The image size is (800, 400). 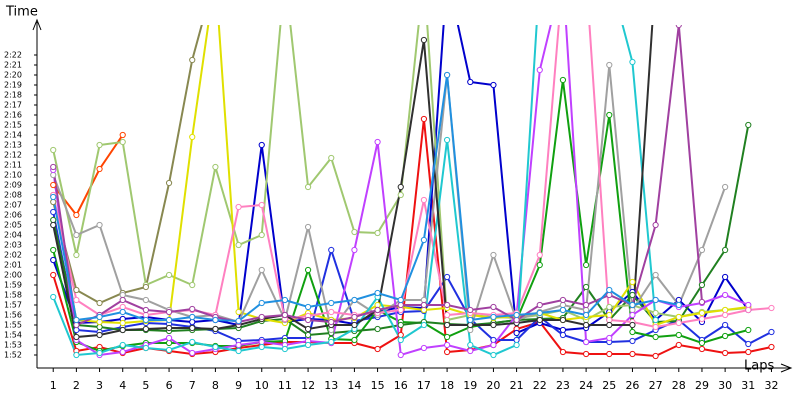 What do you see at coordinates (308, 385) in the screenshot?
I see `x-tick-label: 12` at bounding box center [308, 385].